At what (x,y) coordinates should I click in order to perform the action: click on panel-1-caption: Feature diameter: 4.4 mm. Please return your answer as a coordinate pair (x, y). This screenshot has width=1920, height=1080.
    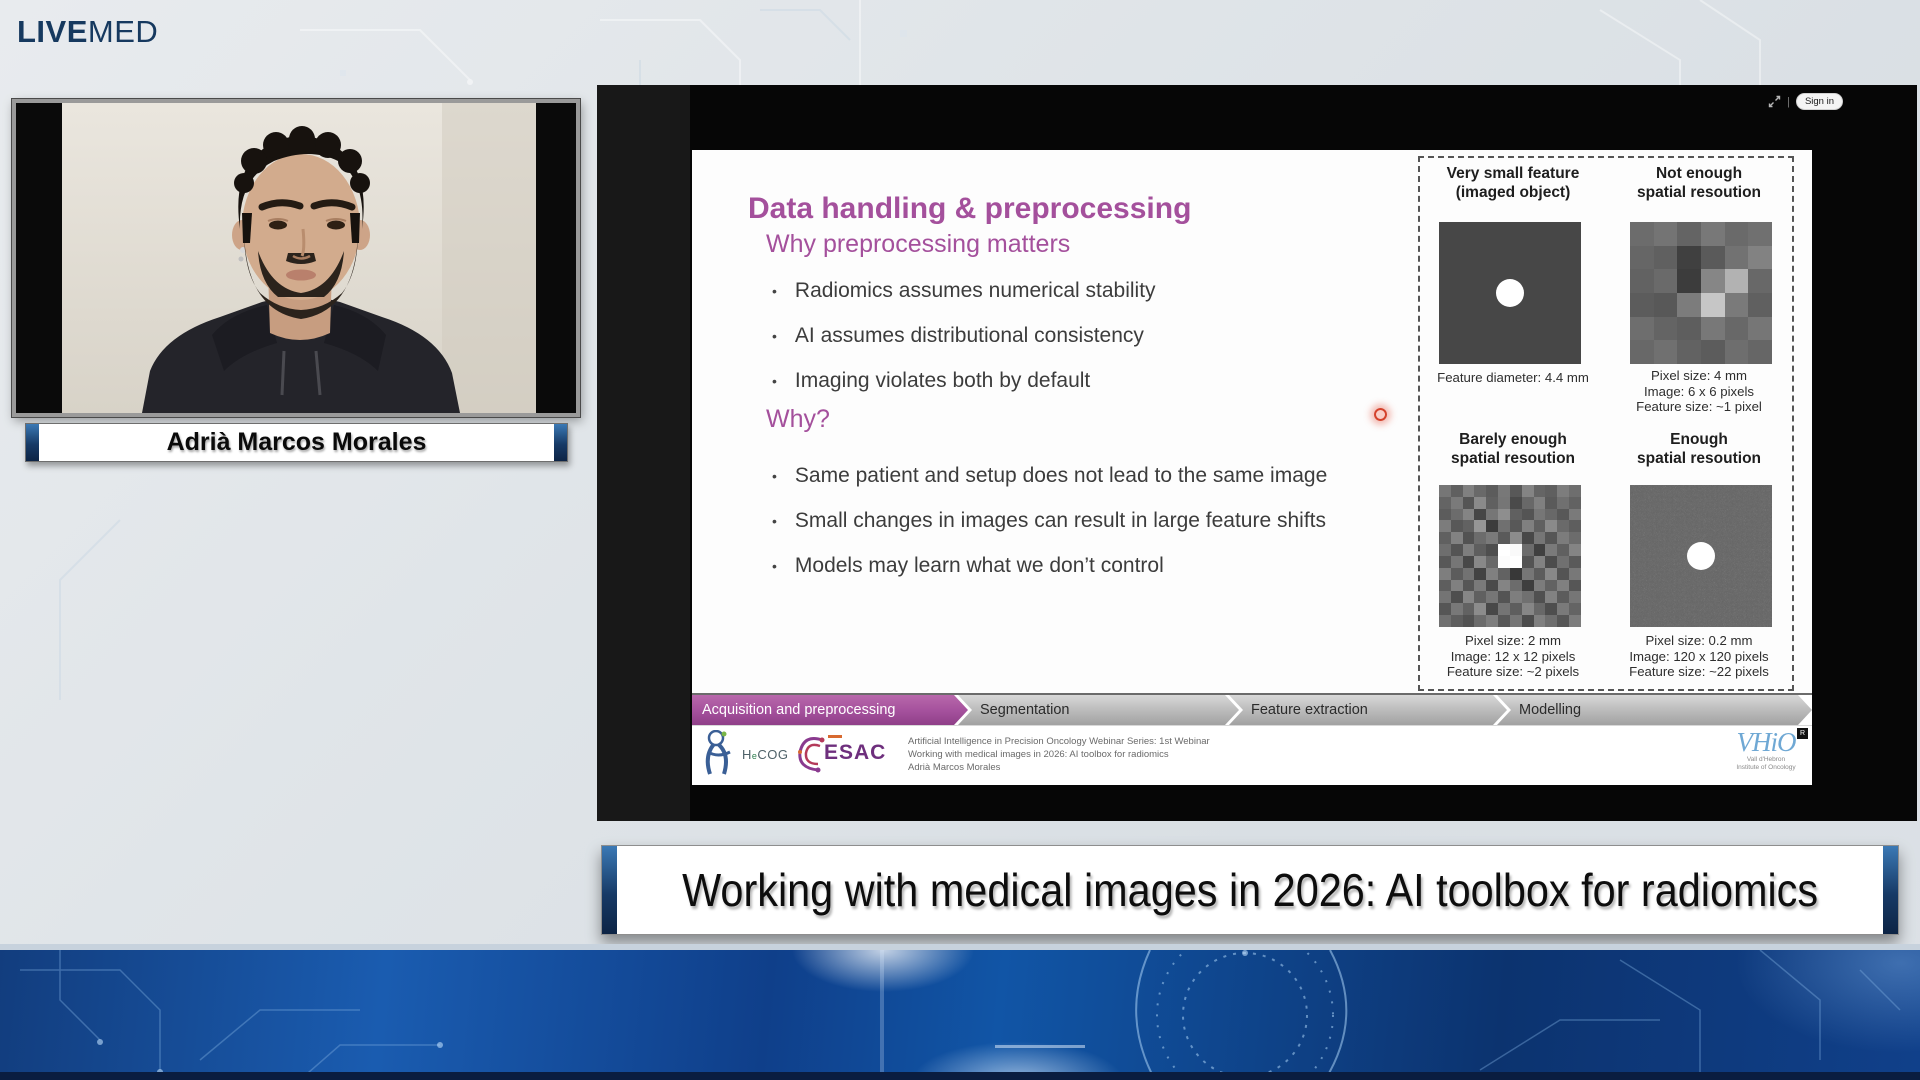
    Looking at the image, I should click on (1513, 377).